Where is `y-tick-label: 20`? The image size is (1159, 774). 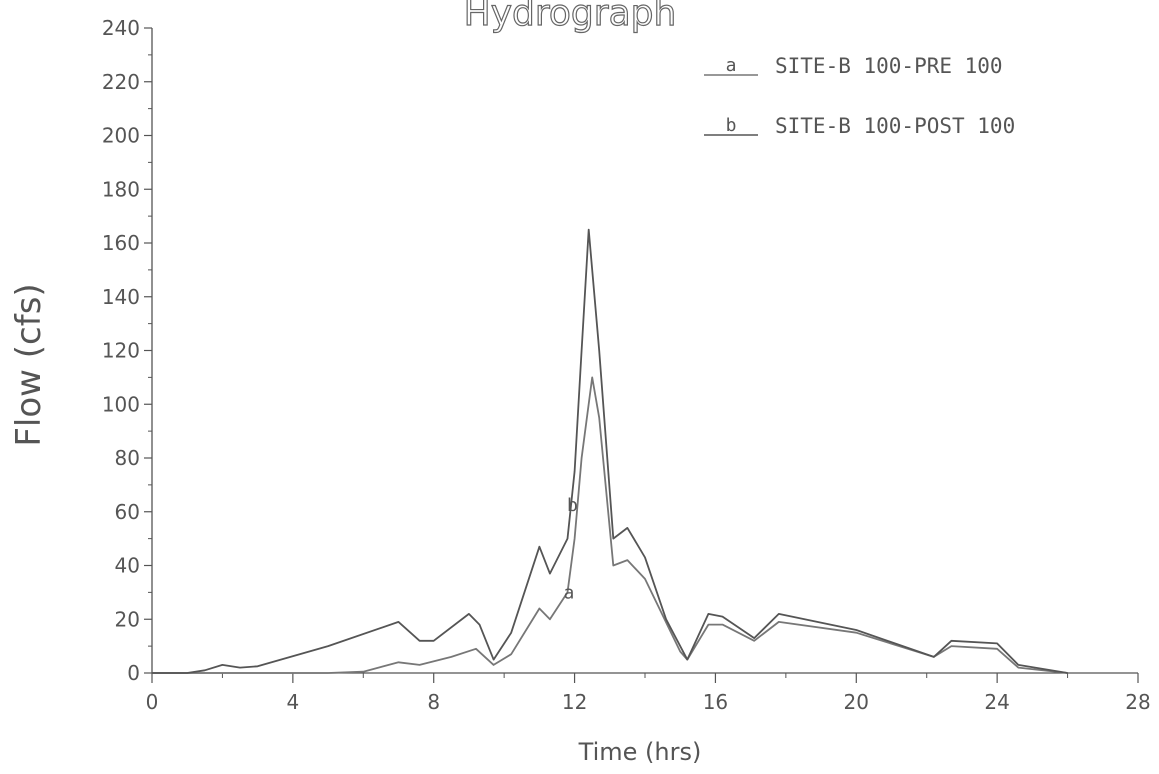
y-tick-label: 20 is located at coordinates (127, 619).